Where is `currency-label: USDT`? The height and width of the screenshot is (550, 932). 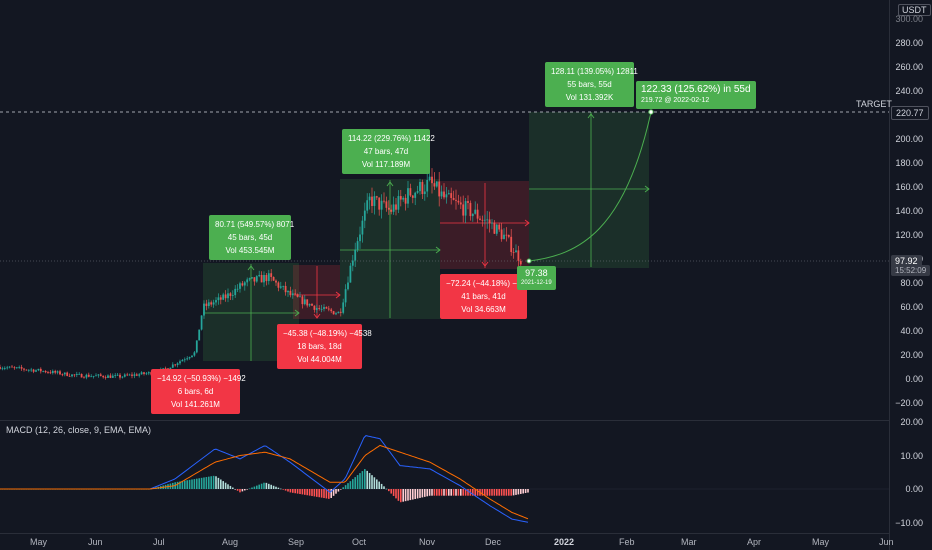 currency-label: USDT is located at coordinates (914, 10).